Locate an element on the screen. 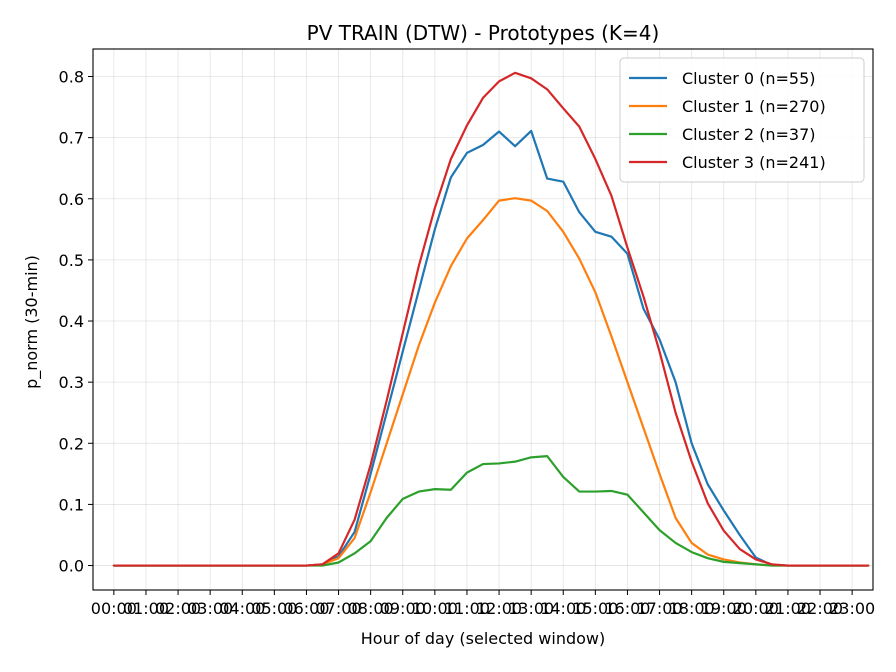  x-axis-label: Hour of day (selected window) is located at coordinates (483, 638).